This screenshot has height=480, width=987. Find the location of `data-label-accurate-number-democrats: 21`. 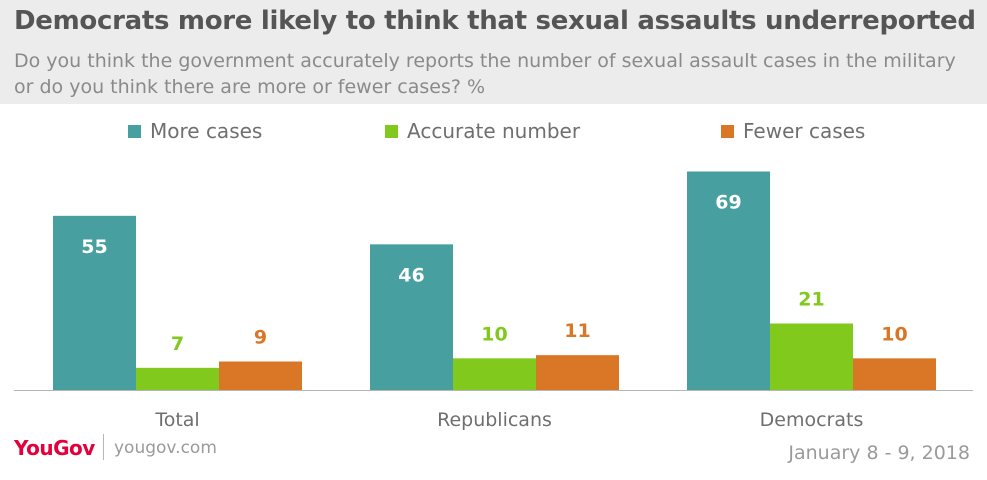

data-label-accurate-number-democrats: 21 is located at coordinates (811, 300).